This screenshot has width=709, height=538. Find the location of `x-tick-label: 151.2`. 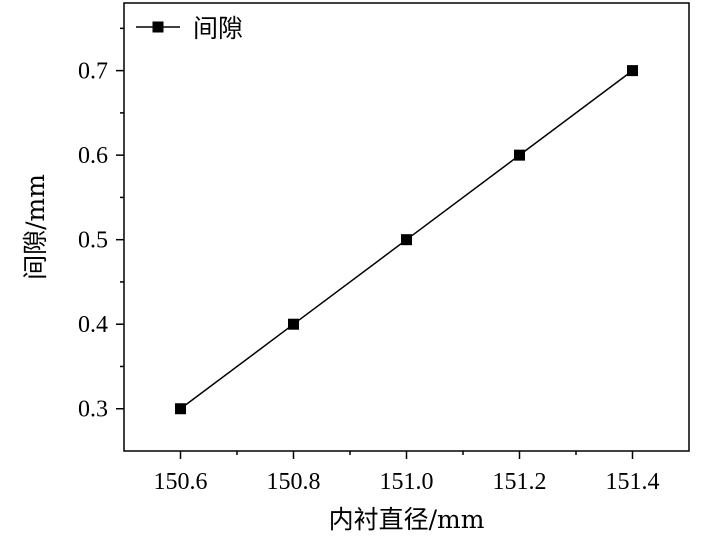

x-tick-label: 151.2 is located at coordinates (520, 482).